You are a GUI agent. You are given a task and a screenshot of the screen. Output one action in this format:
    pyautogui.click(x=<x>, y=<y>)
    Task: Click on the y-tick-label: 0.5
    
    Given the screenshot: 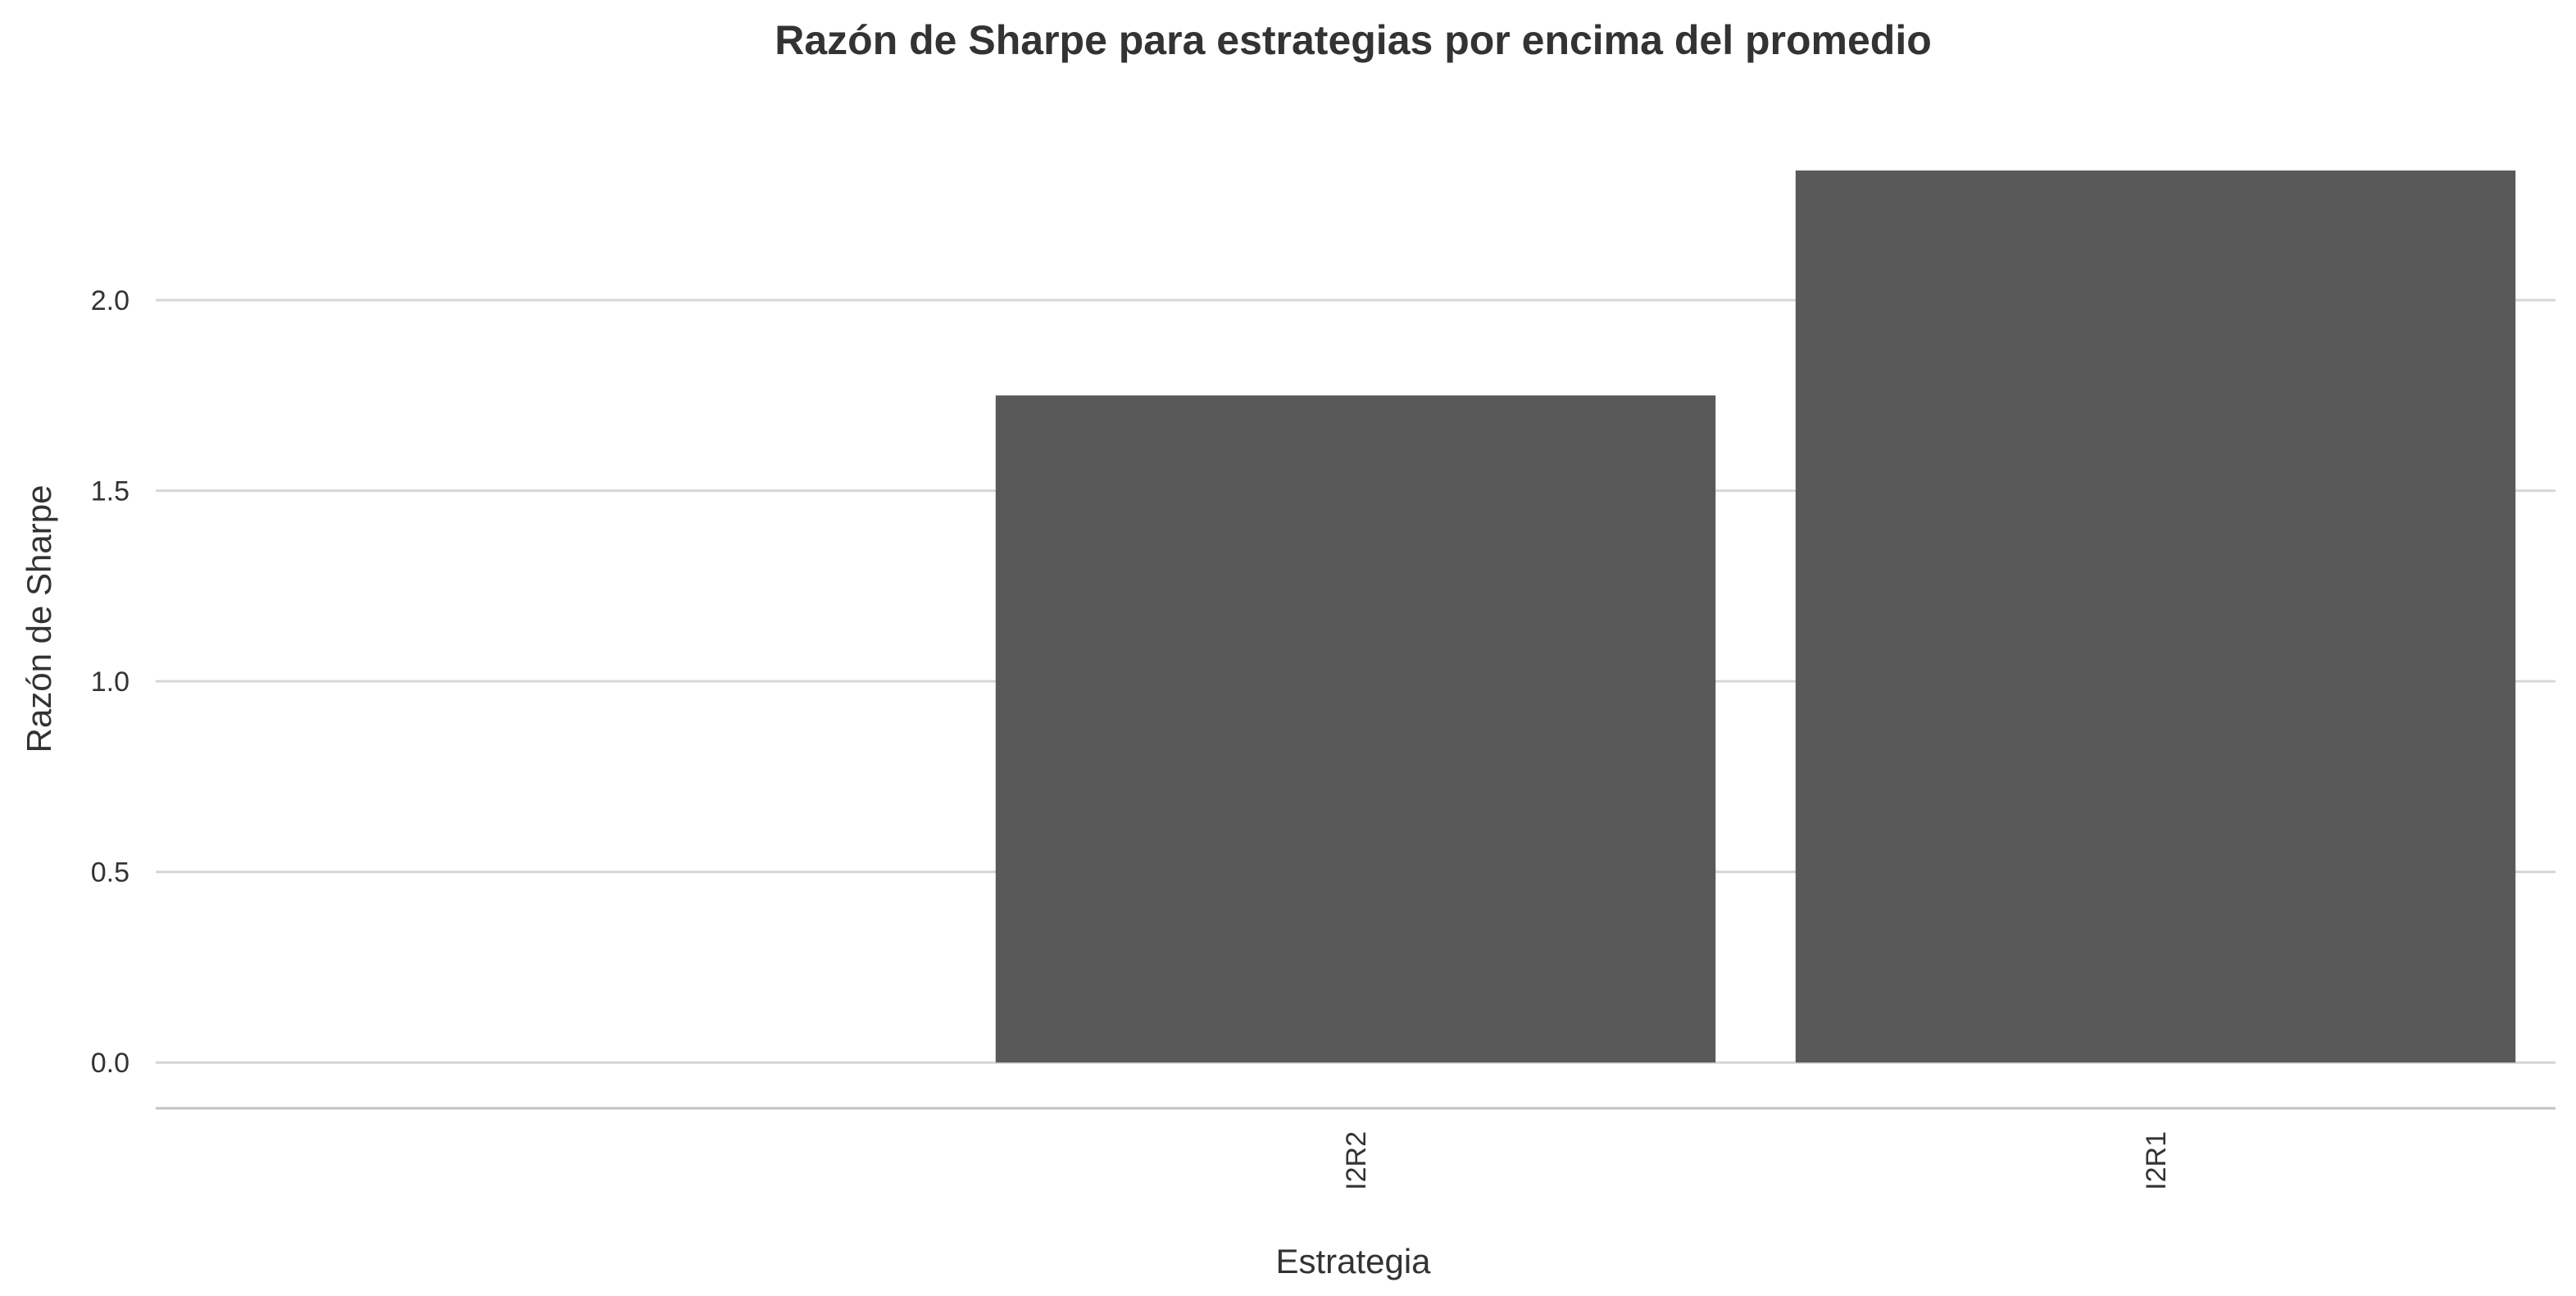 What is the action you would take?
    pyautogui.click(x=110, y=873)
    